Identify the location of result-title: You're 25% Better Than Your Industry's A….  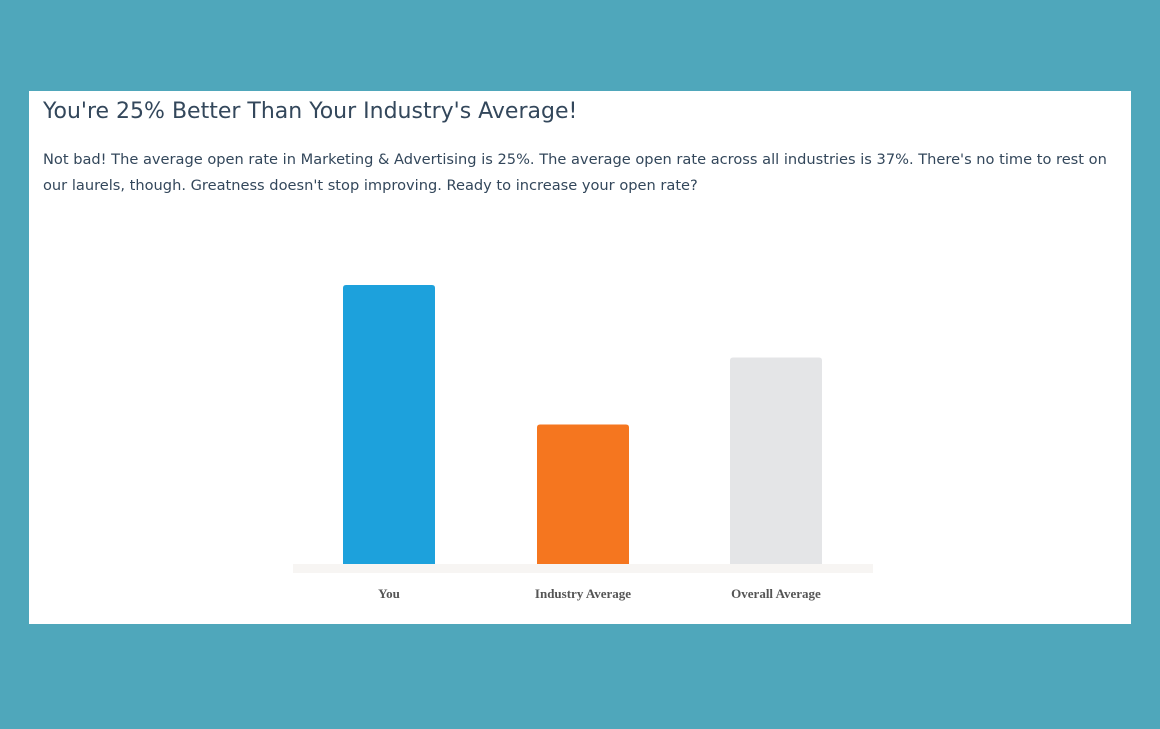
(310, 111).